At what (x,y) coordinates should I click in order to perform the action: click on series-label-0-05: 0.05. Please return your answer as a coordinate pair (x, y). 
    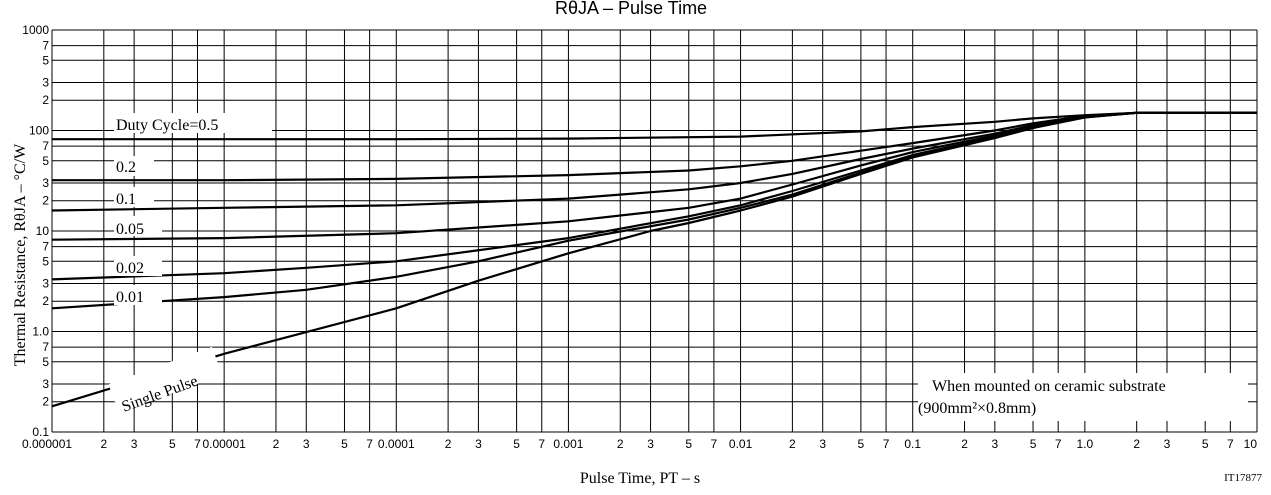
    Looking at the image, I should click on (130, 229).